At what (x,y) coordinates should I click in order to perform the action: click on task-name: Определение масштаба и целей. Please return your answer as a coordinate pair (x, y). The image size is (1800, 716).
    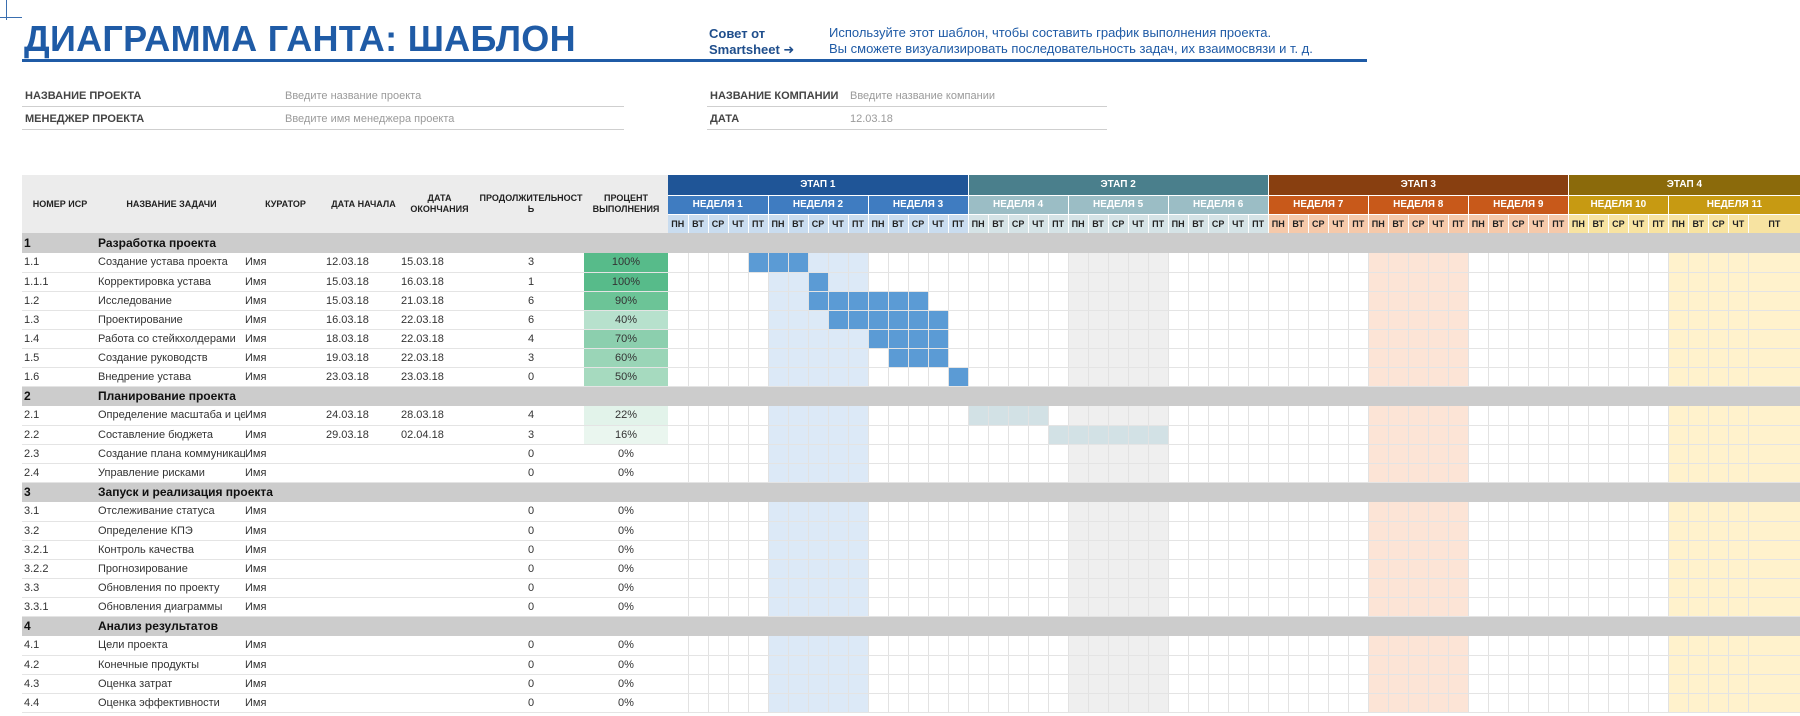
    Looking at the image, I should click on (171, 416).